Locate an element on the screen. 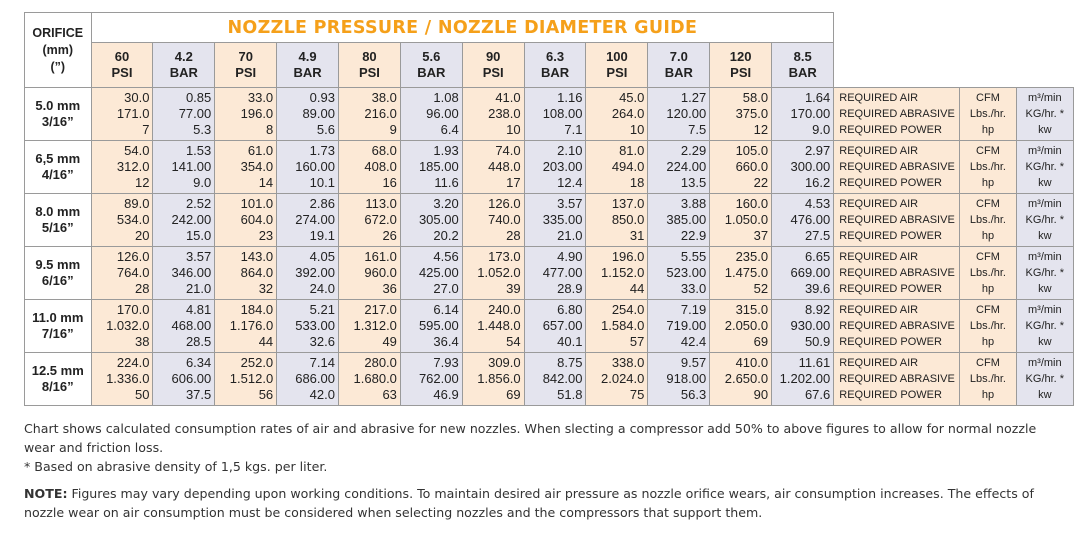 The height and width of the screenshot is (536, 1074). data-value: 27.0 is located at coordinates (446, 288).